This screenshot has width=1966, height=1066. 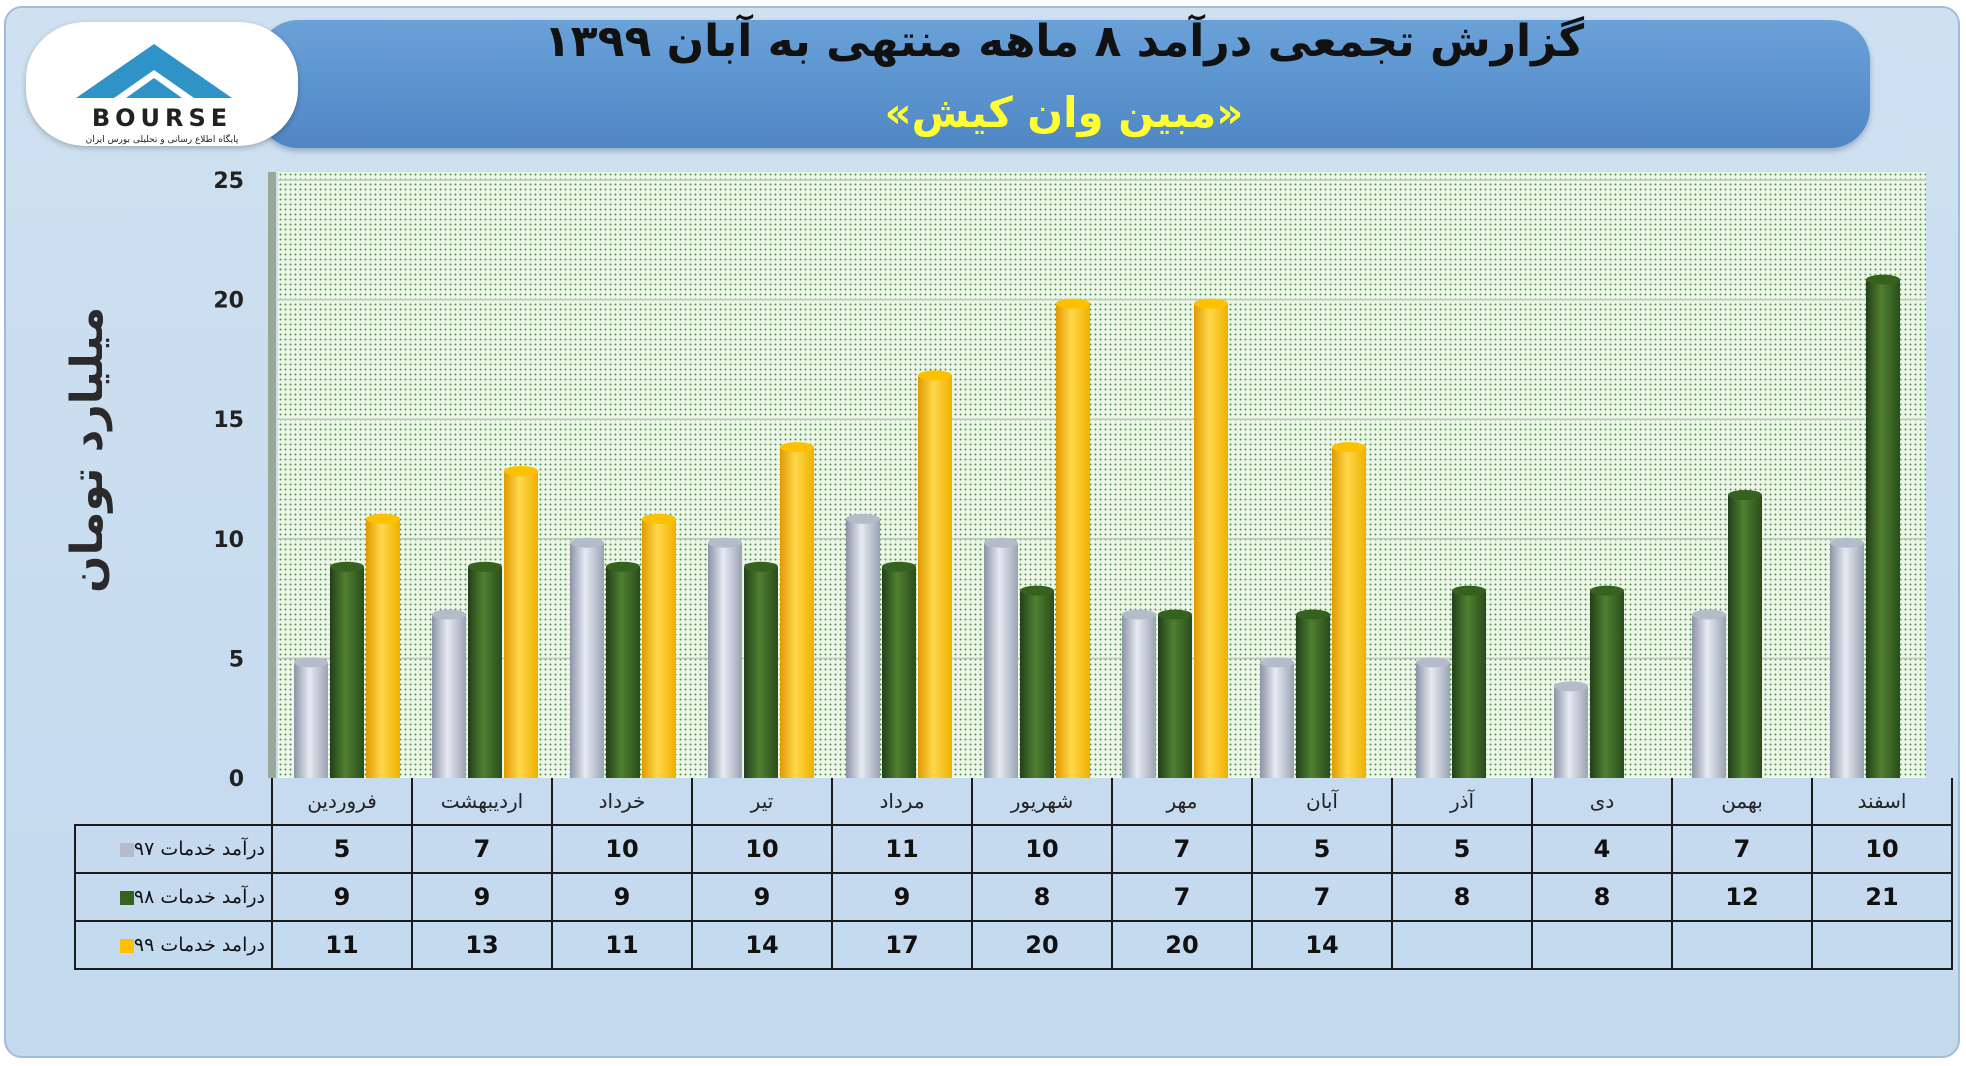 I want to click on table-row: درآمد خدمات ۹۷ 5 7 10 10 11 10 7 5 5 4 7 10, so click(x=1013, y=849).